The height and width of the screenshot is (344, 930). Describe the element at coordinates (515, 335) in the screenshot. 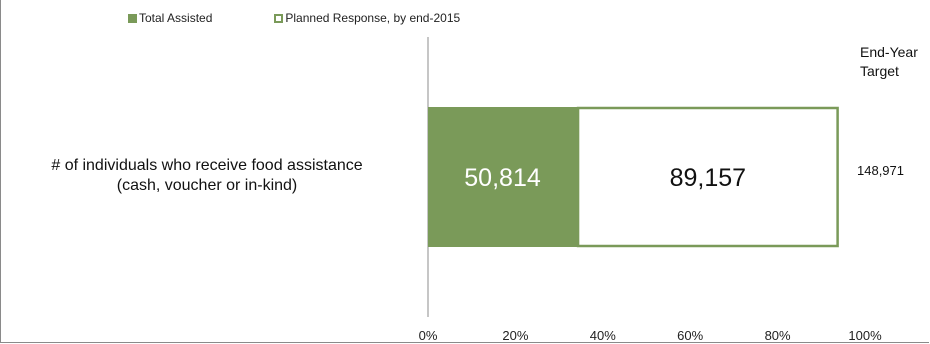

I see `x-tick-label: 20%` at that location.